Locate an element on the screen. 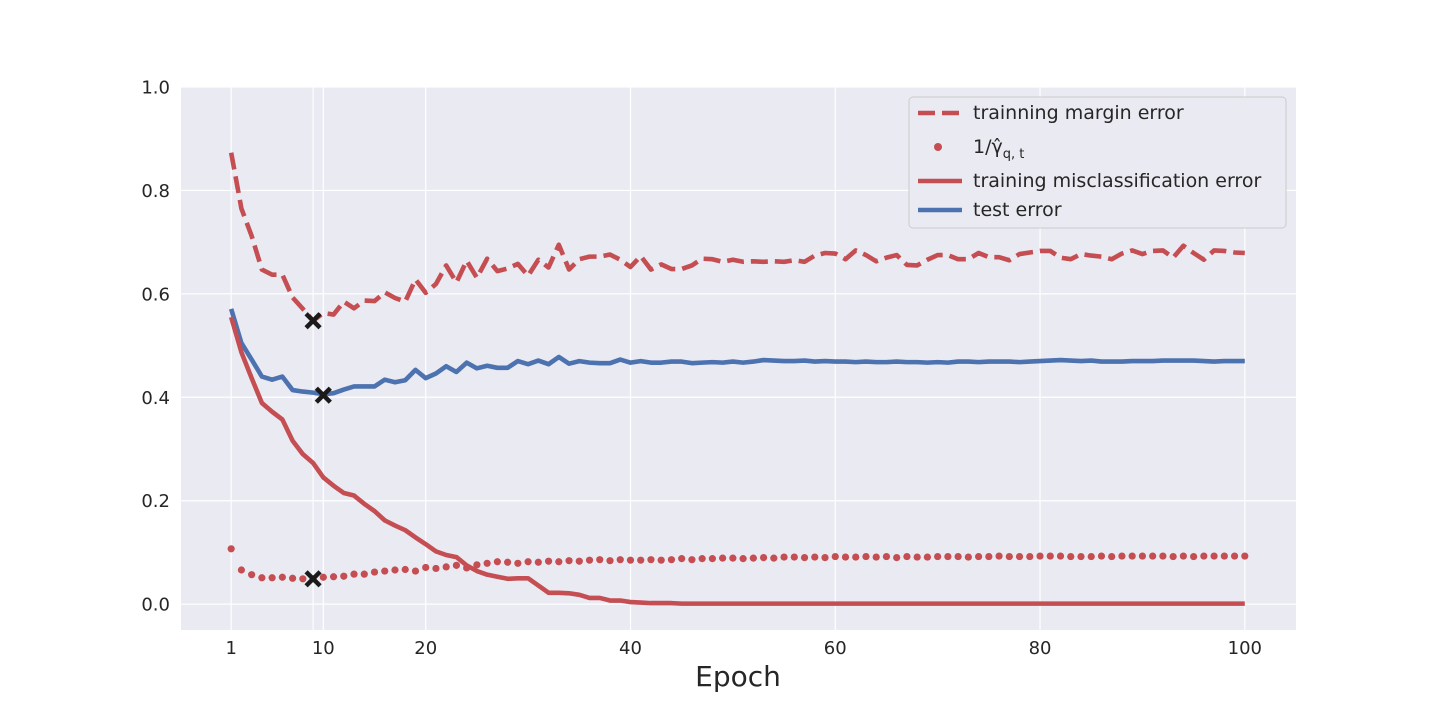 The height and width of the screenshot is (720, 1440). legend-label-misclassification: training misclassification error is located at coordinates (1117, 181).